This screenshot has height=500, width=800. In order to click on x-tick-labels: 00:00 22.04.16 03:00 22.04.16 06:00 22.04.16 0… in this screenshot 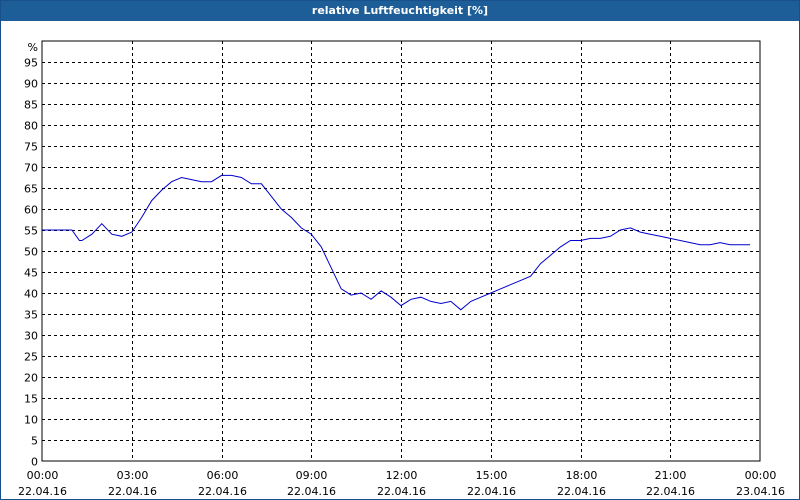, I will do `click(401, 483)`.